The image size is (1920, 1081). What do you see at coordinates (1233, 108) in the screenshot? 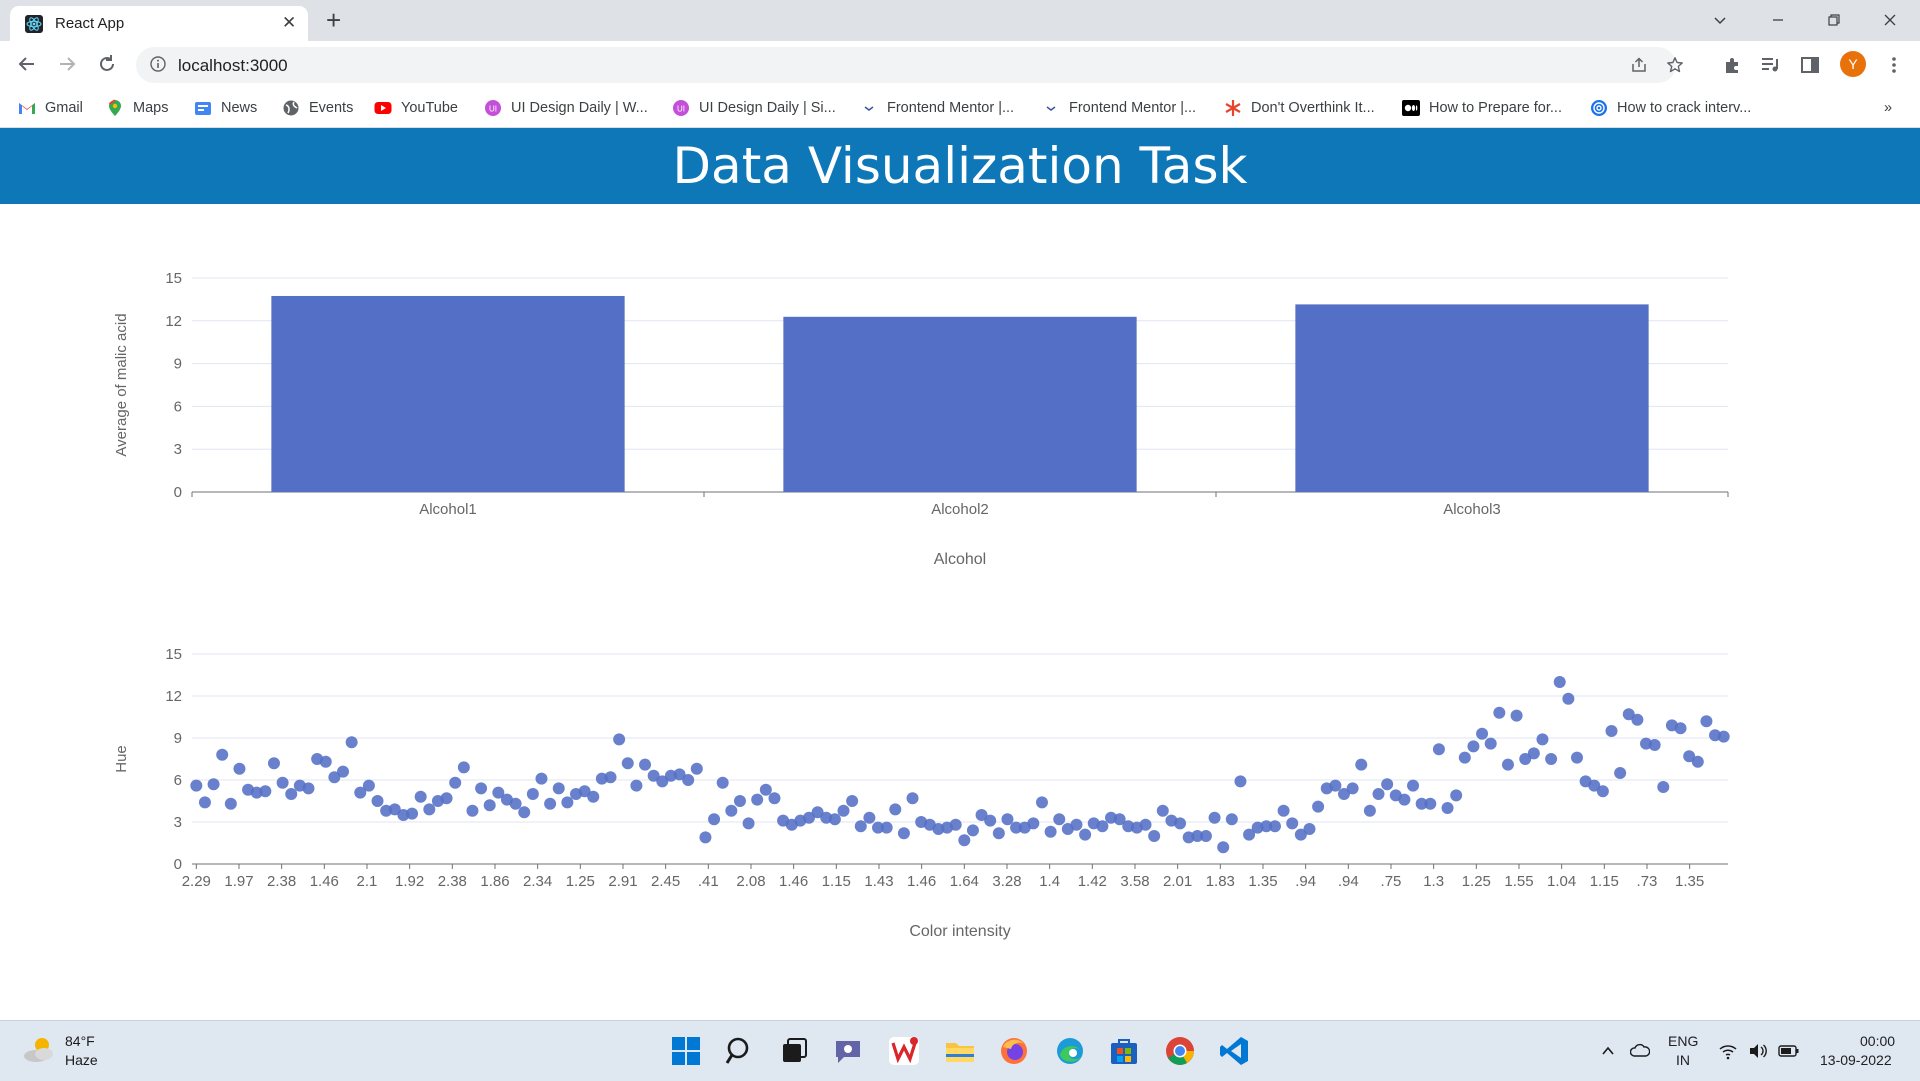
I see `asterisk-icon` at bounding box center [1233, 108].